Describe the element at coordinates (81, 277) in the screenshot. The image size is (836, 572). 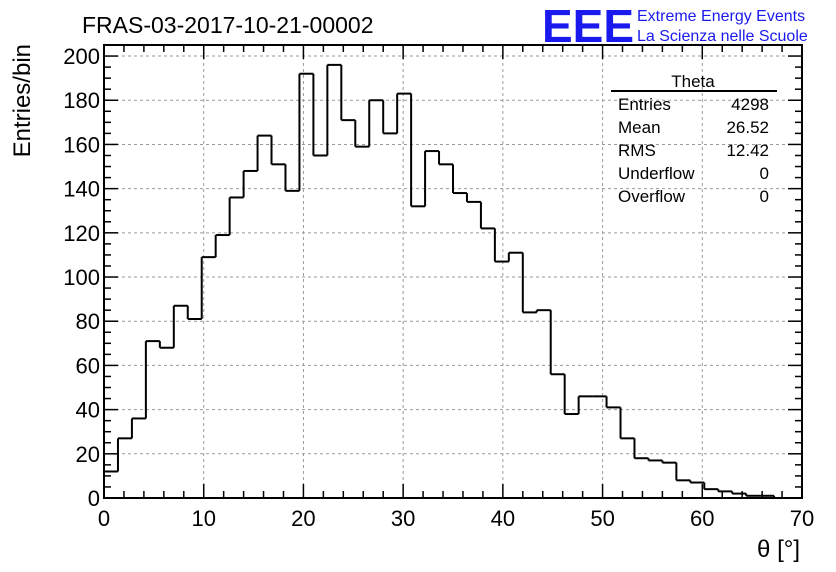
I see `y-tick-label: 100` at that location.